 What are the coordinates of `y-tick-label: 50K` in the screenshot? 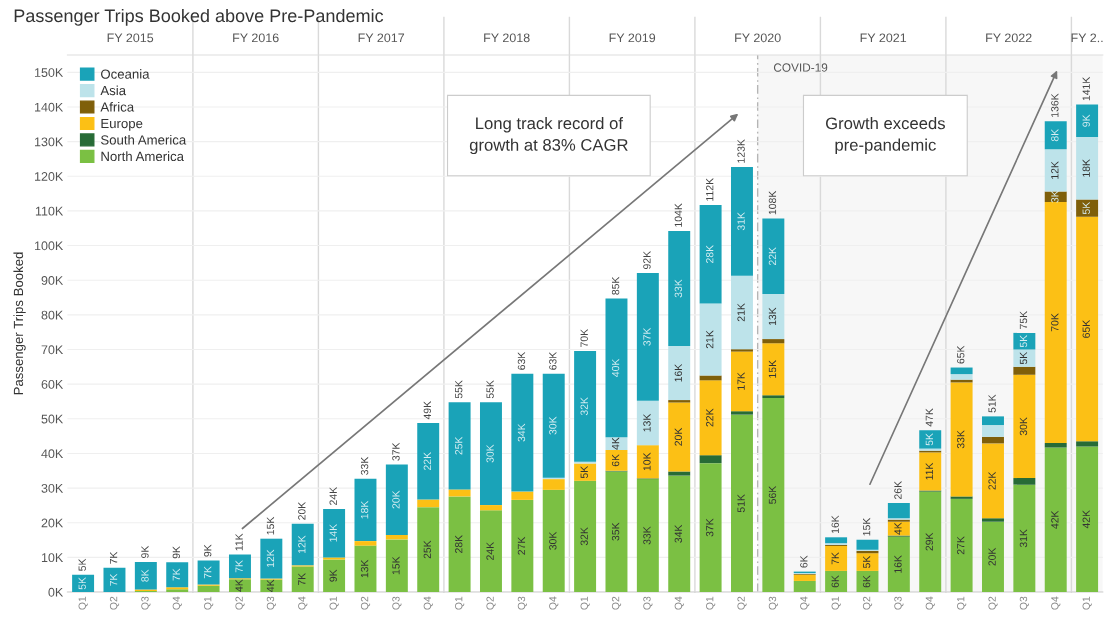 It's located at (52, 419).